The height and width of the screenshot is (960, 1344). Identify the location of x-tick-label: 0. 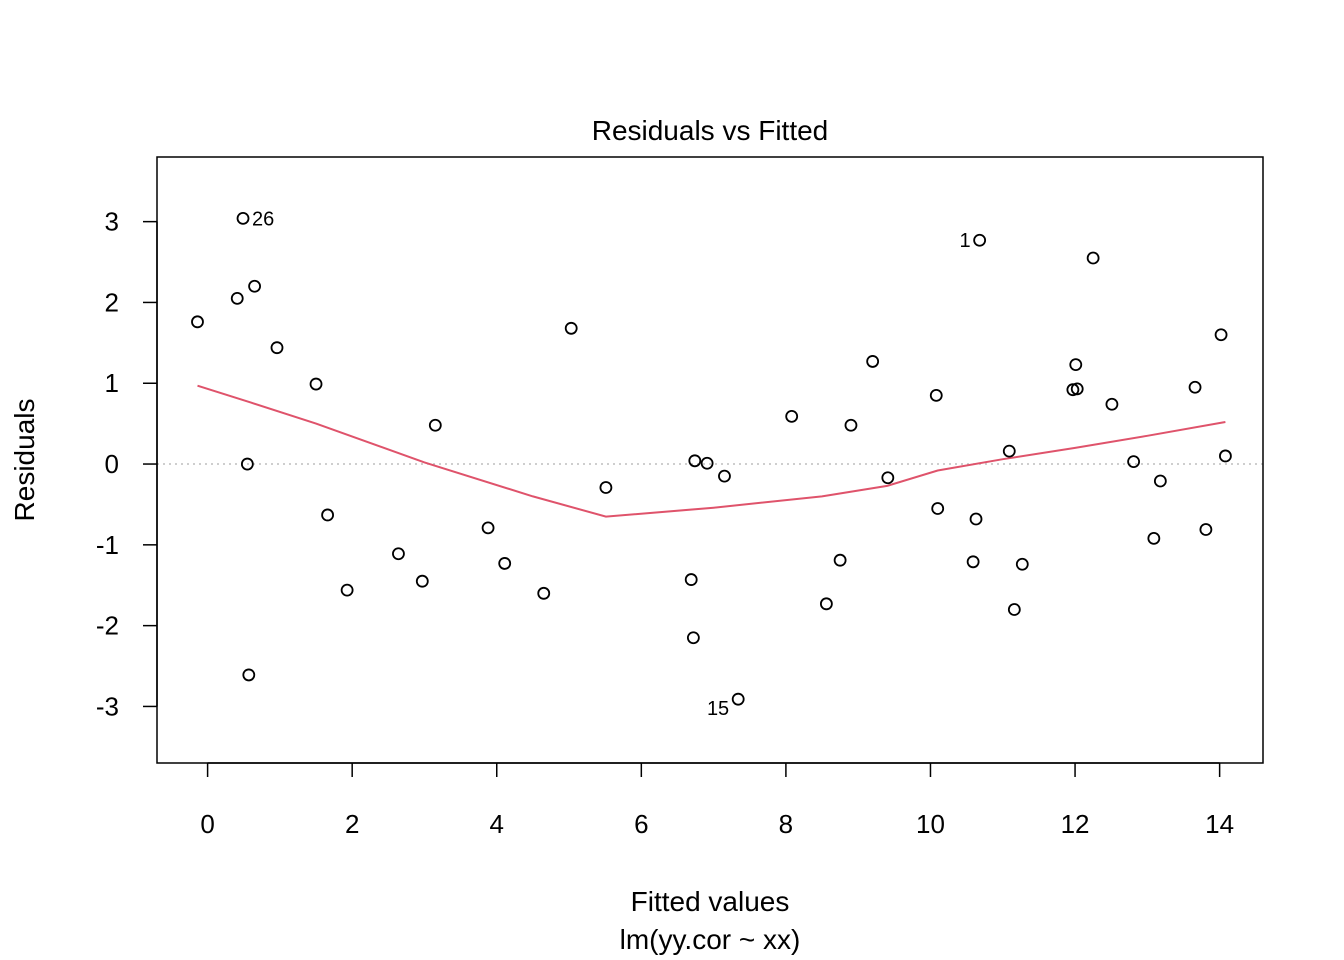
(207, 824).